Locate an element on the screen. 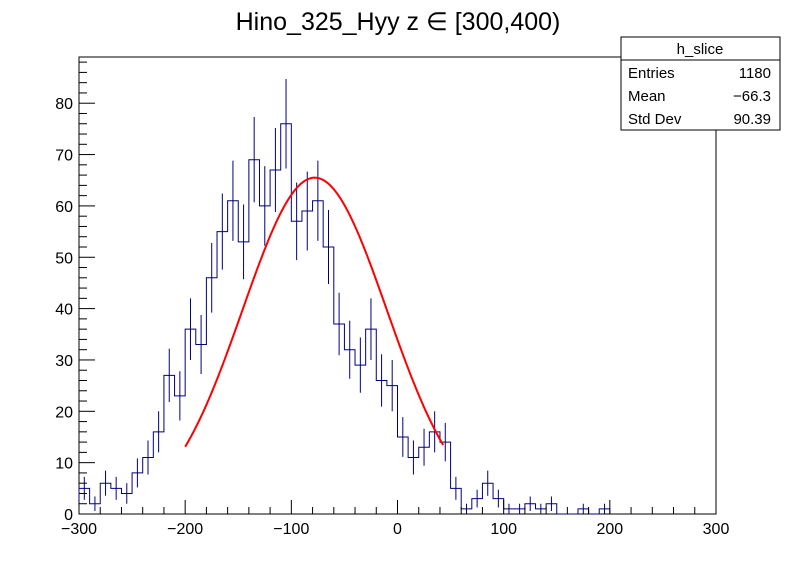 The height and width of the screenshot is (572, 796). stats-entries-label: Entries is located at coordinates (651, 73).